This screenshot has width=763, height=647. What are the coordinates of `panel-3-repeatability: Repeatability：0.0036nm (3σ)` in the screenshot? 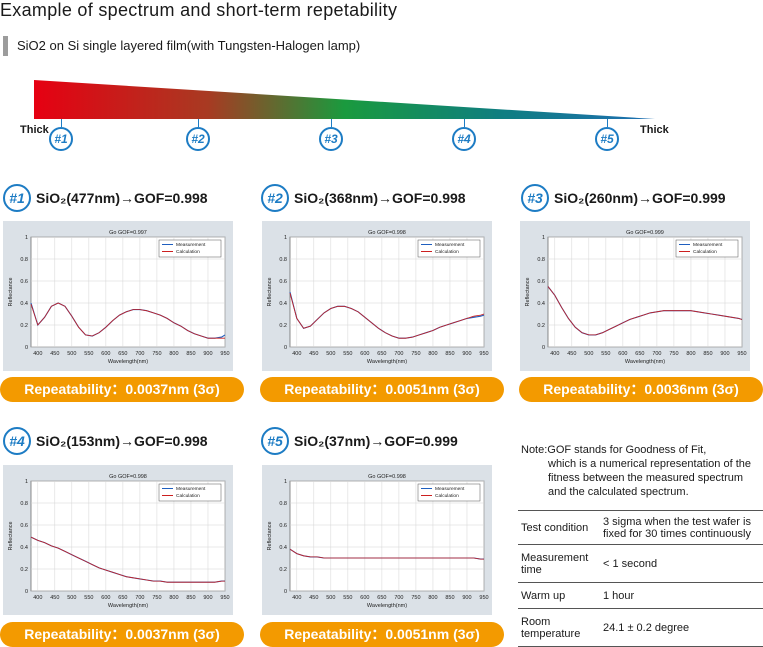 It's located at (641, 389).